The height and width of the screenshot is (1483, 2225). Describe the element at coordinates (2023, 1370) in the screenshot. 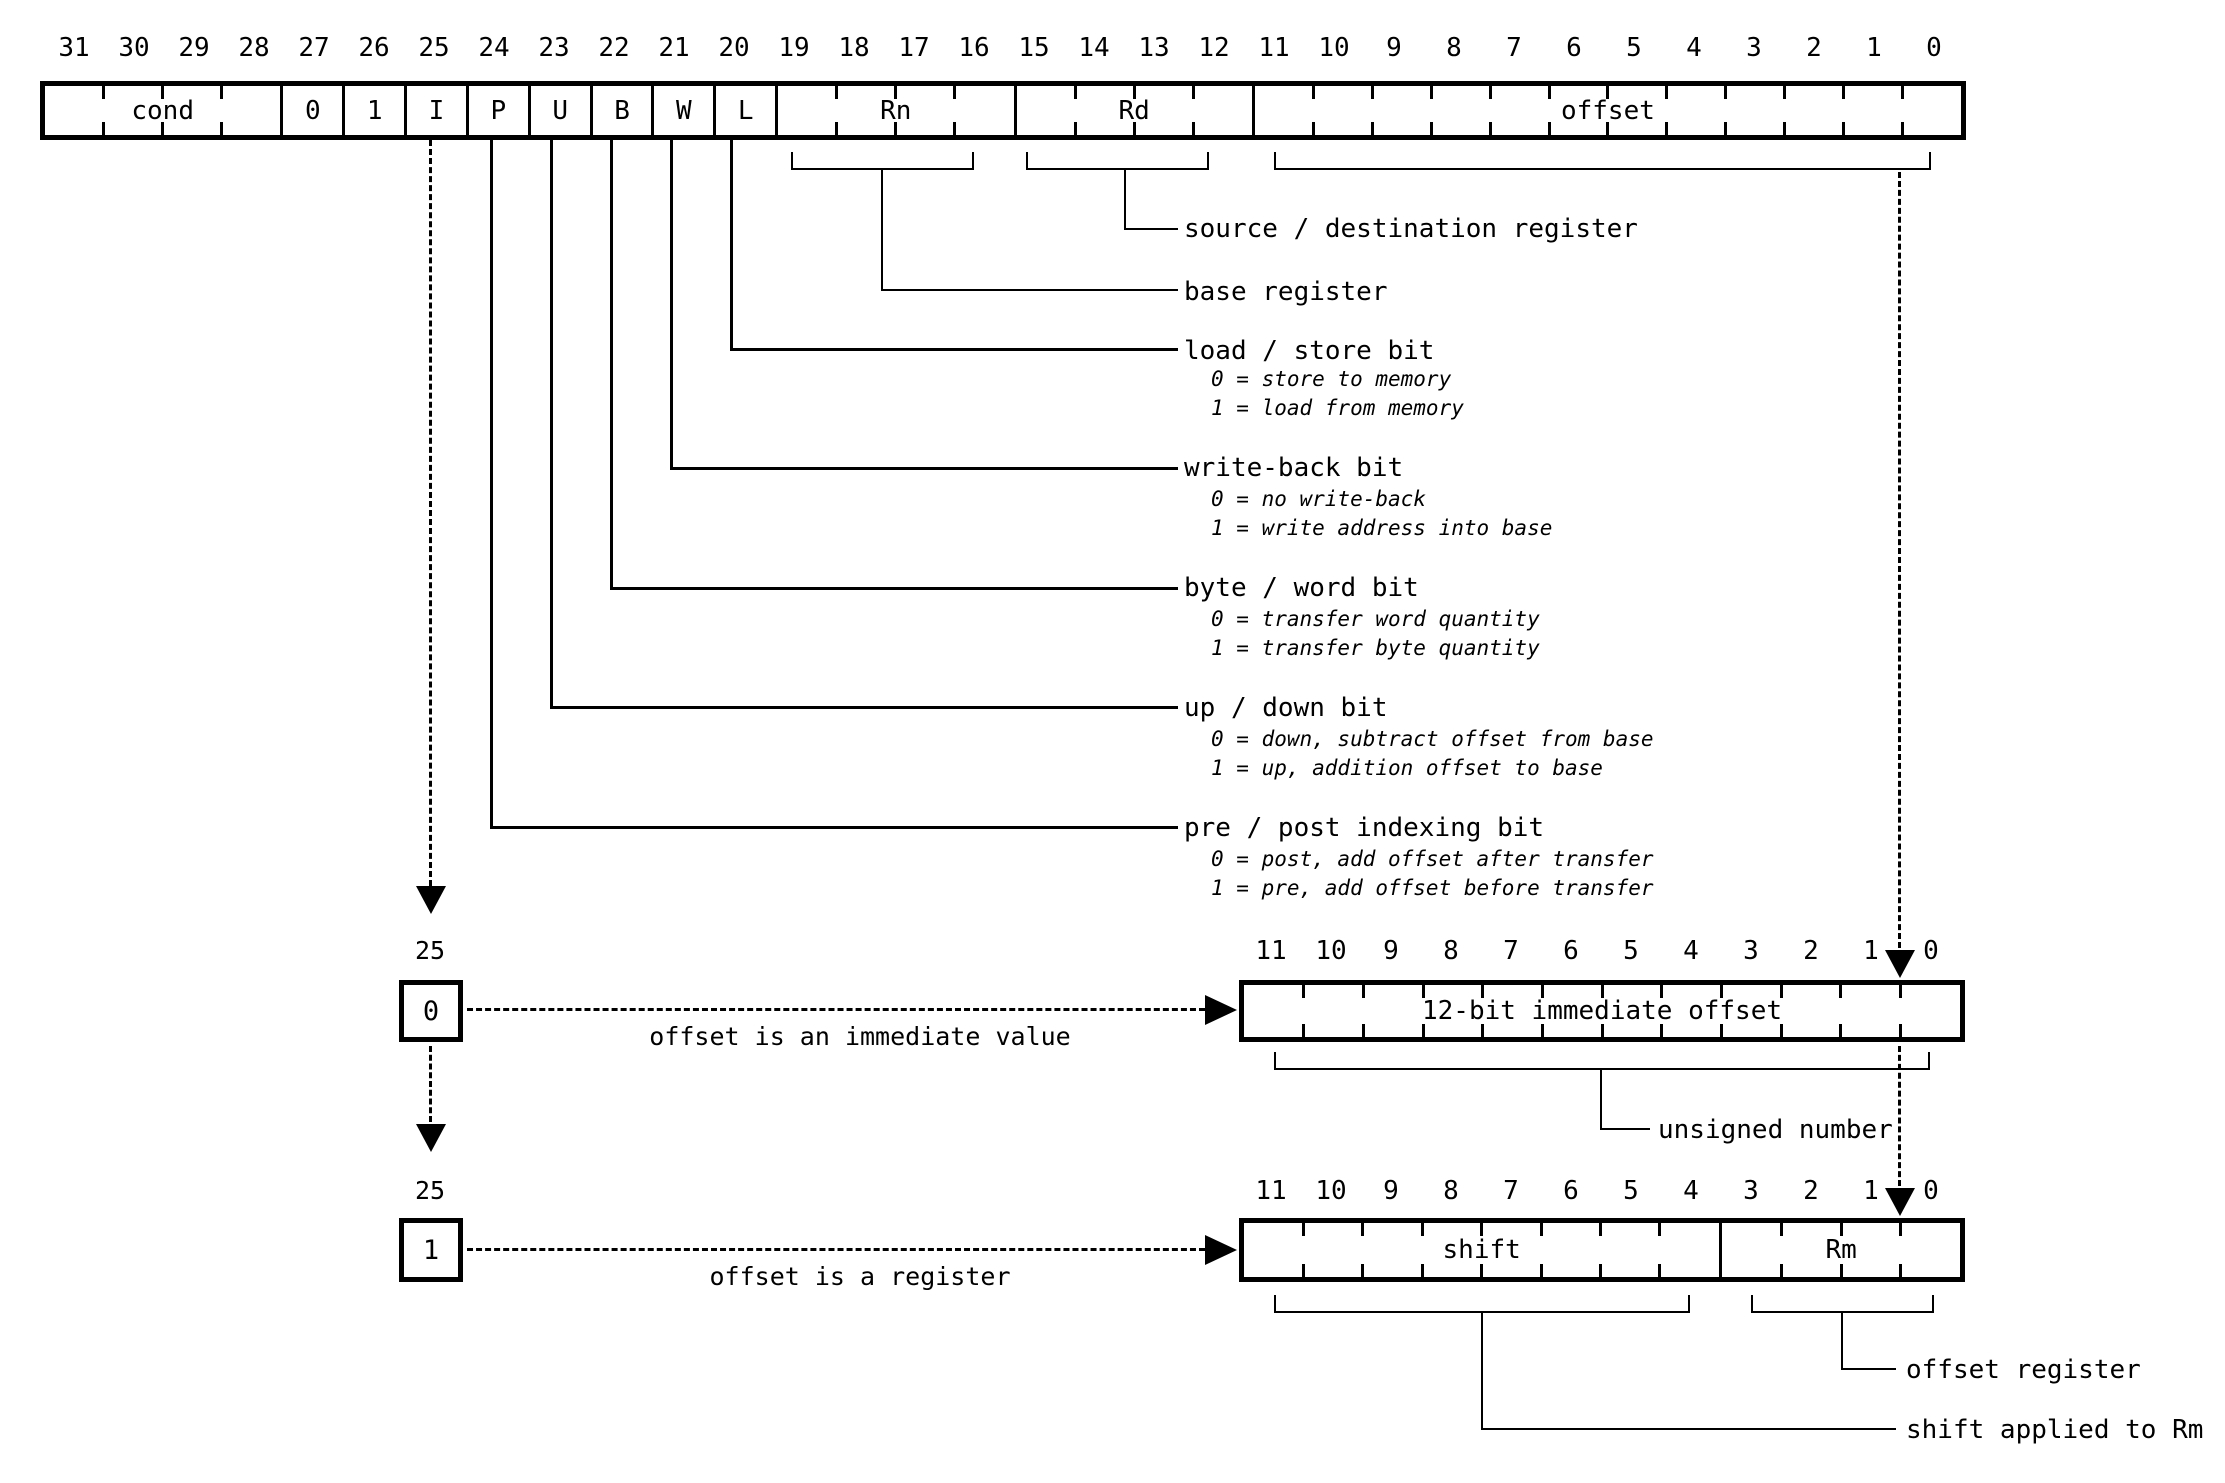

I see `offset-register-note: offset register` at that location.